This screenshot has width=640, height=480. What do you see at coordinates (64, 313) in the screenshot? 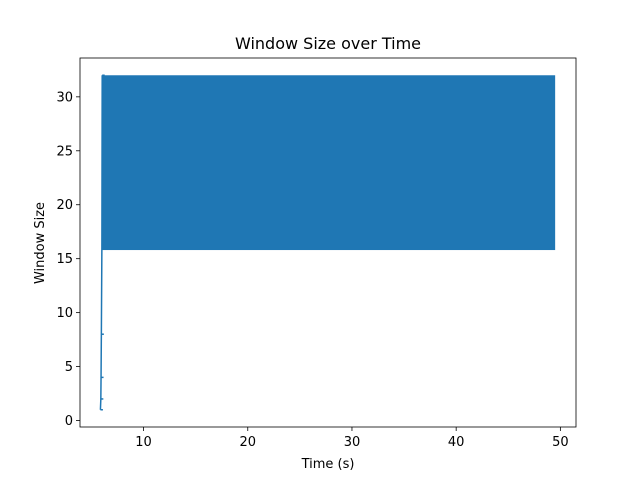
I see `y-tick-label: 10` at bounding box center [64, 313].